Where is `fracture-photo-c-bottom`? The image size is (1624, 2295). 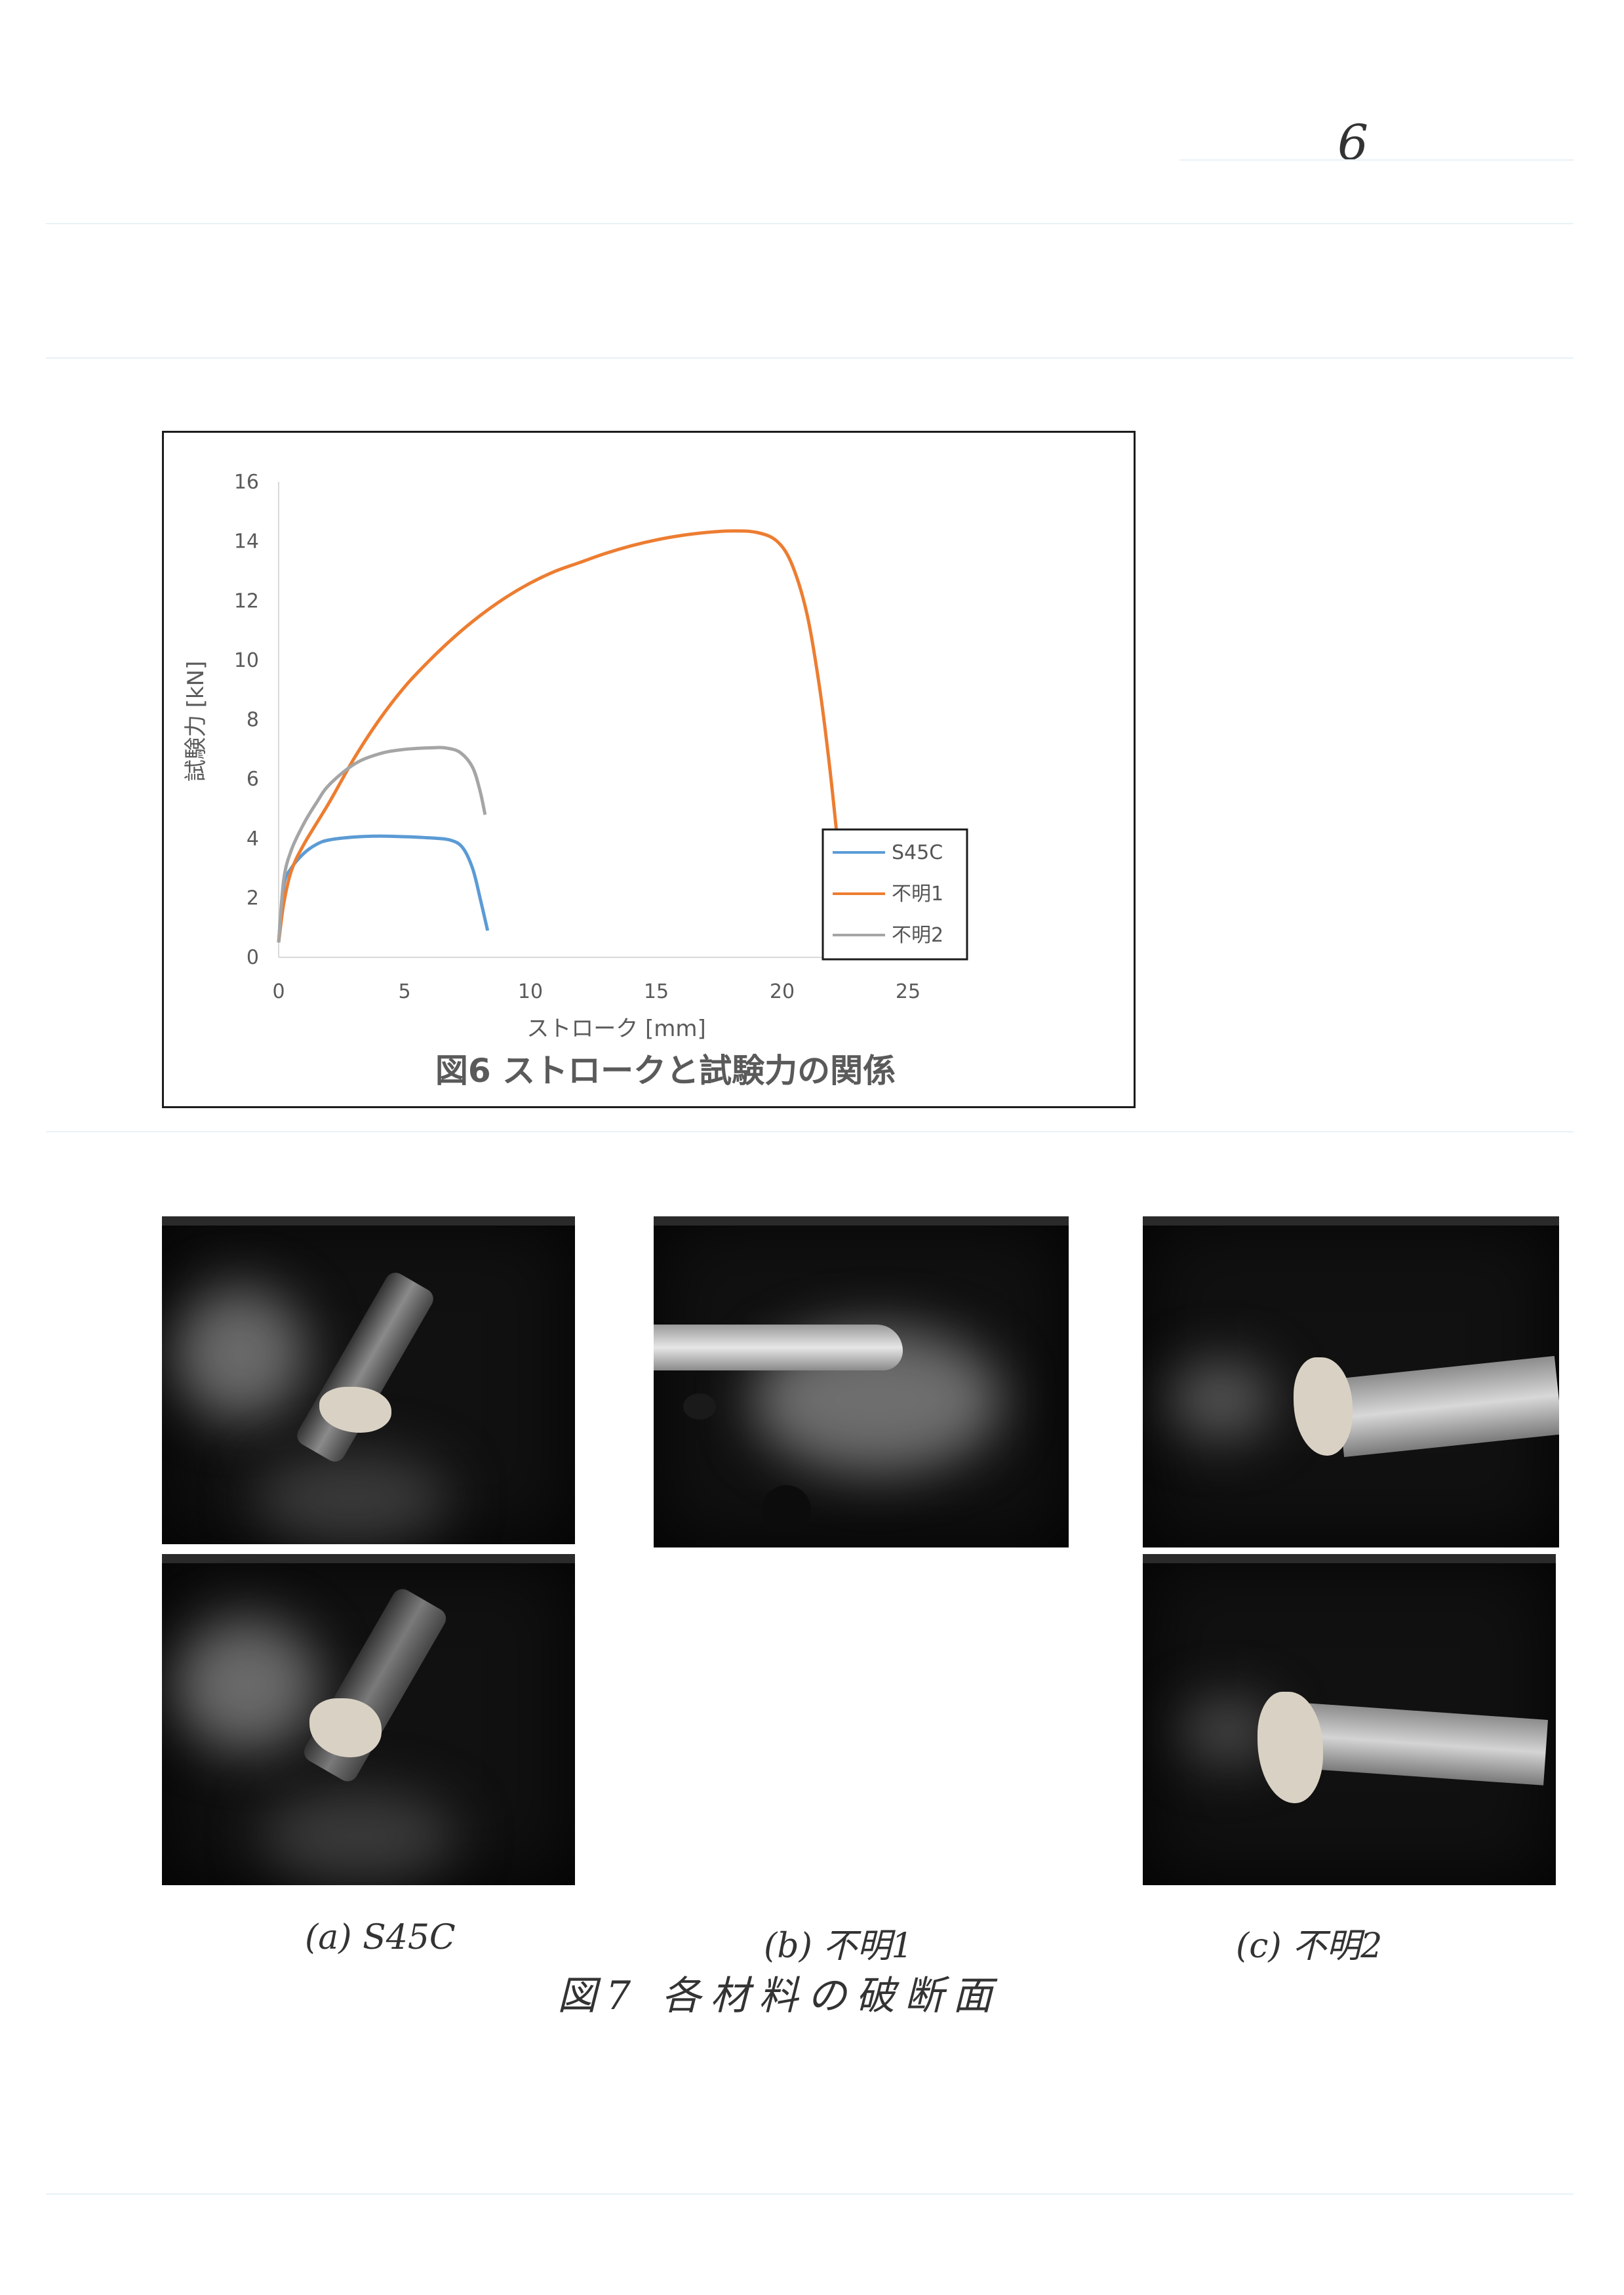
fracture-photo-c-bottom is located at coordinates (1349, 1719).